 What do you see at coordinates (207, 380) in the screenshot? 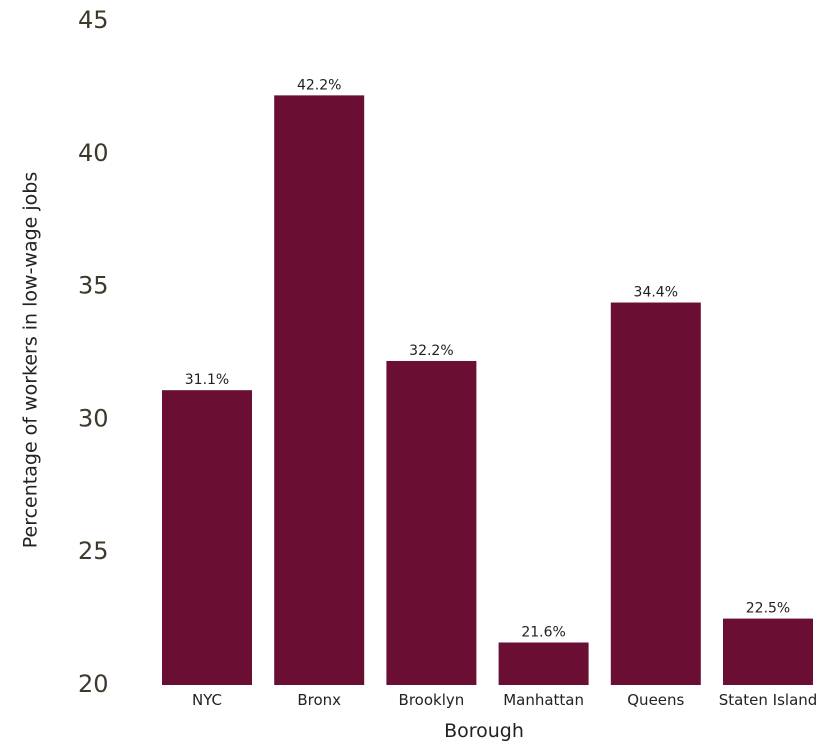
I see `bar-value-label: 31.1%` at bounding box center [207, 380].